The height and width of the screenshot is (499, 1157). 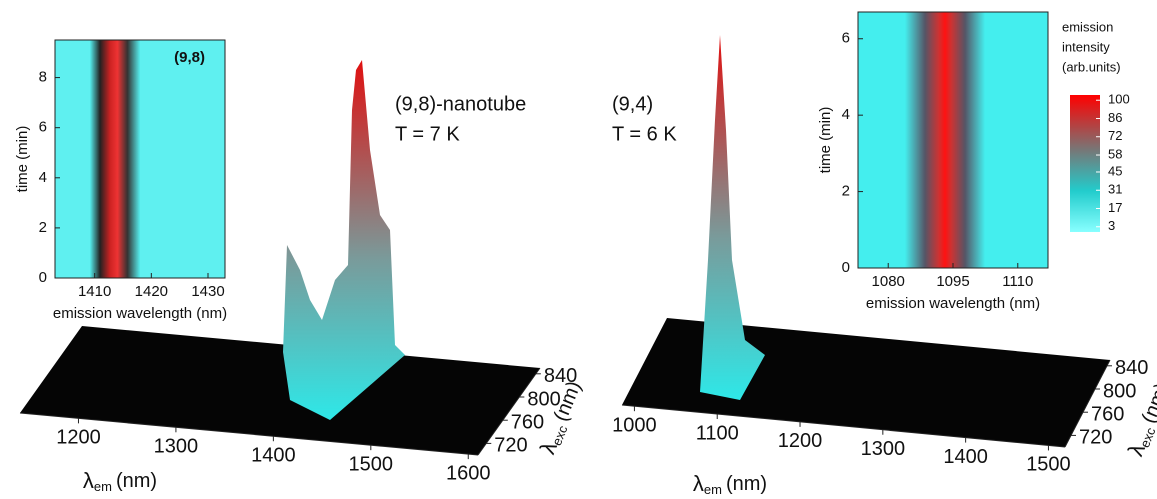 I want to click on colorbar-tick-label: 58, so click(x=1115, y=153).